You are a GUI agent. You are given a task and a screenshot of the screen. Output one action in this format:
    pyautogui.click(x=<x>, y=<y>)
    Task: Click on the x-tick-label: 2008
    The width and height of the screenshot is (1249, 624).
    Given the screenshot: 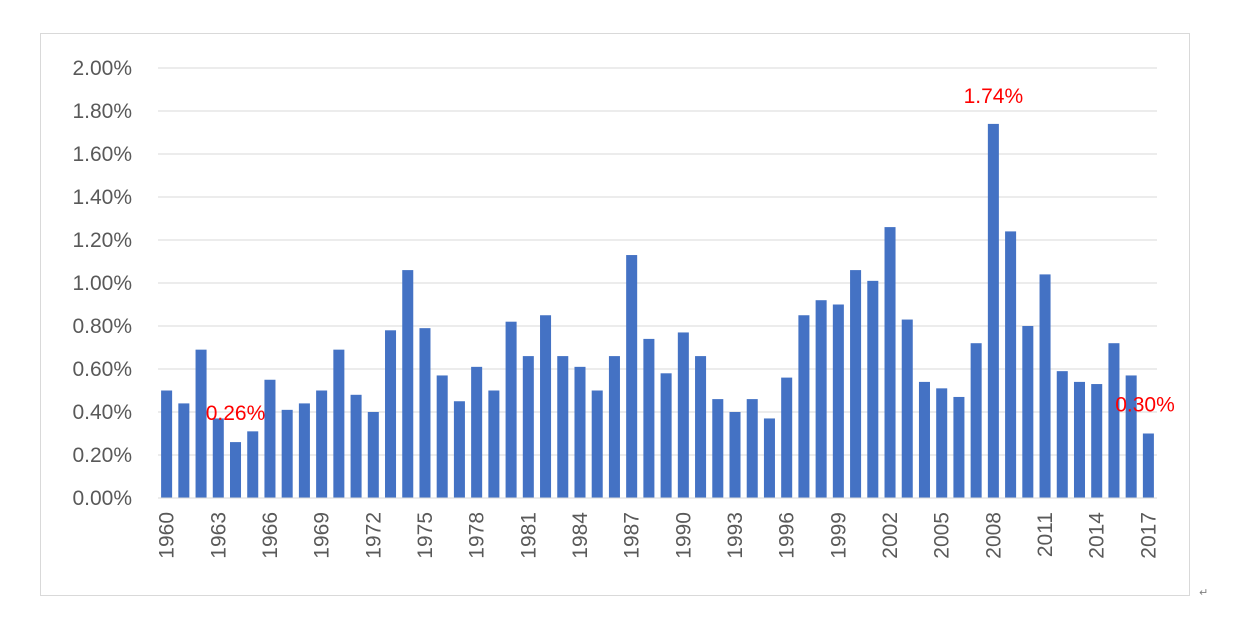 What is the action you would take?
    pyautogui.click(x=993, y=535)
    